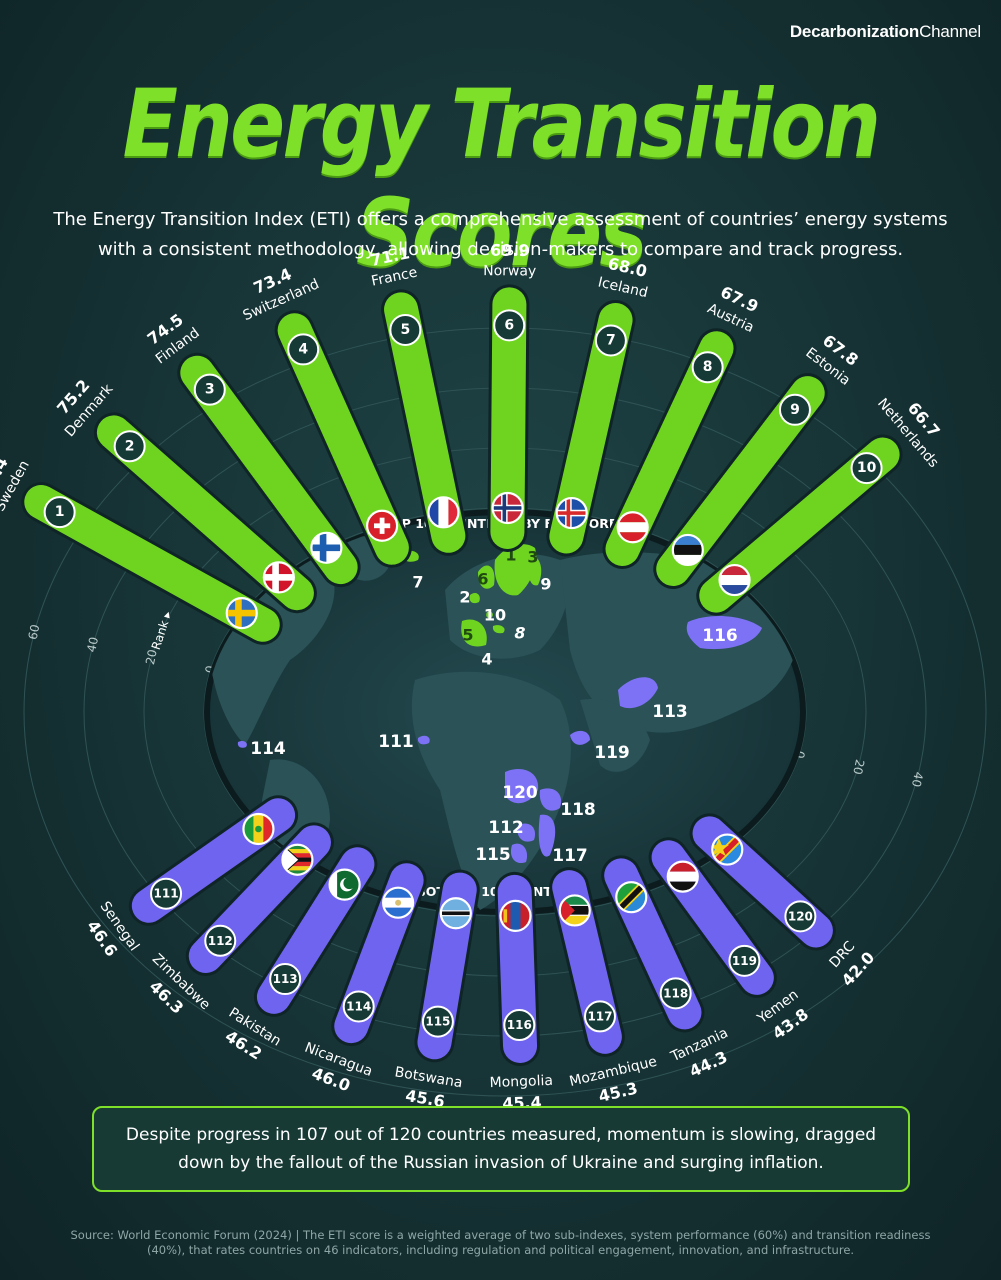 Image resolution: width=1001 pixels, height=1280 pixels. What do you see at coordinates (437, 1022) in the screenshot?
I see `rank-label: 115` at bounding box center [437, 1022].